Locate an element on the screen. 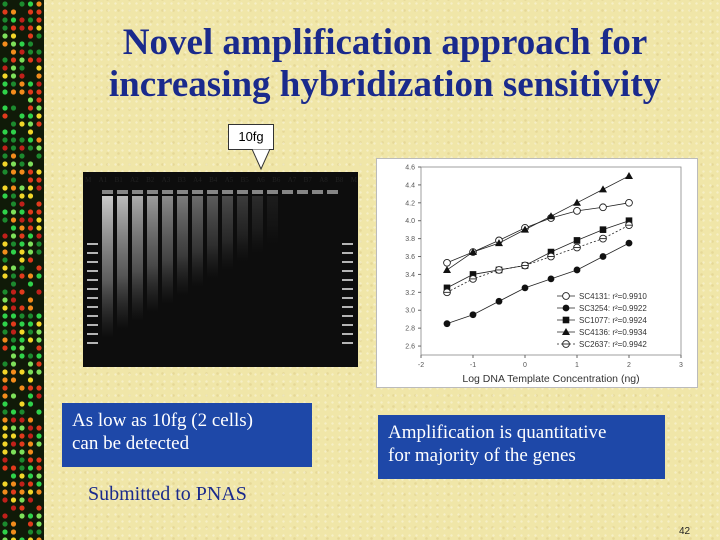  y-tick-label: 3.2 is located at coordinates (410, 293).